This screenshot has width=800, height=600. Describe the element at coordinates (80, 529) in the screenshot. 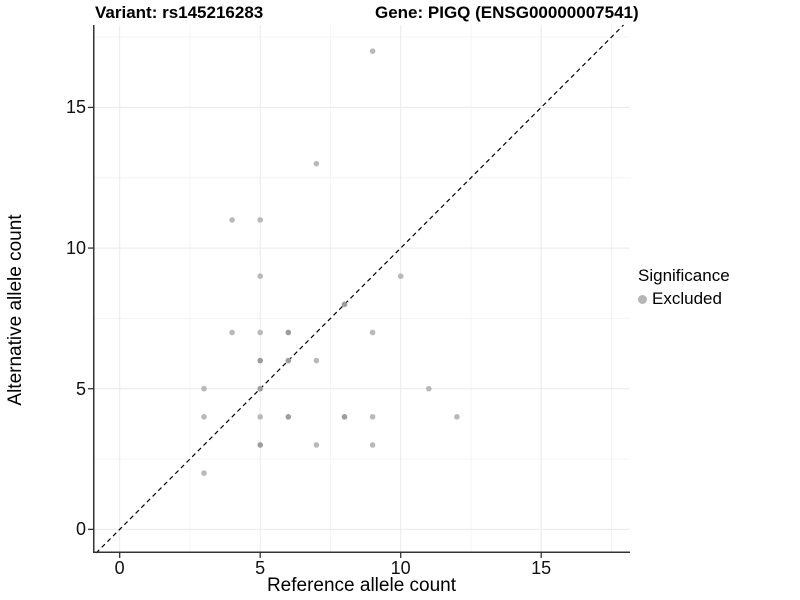

I see `y-tick-label: 0` at that location.